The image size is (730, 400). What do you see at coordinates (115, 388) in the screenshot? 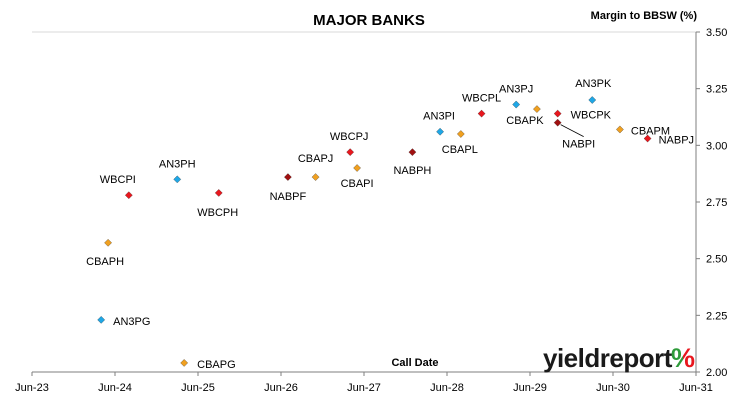
I see `x-tick-label: Jun-24` at bounding box center [115, 388].